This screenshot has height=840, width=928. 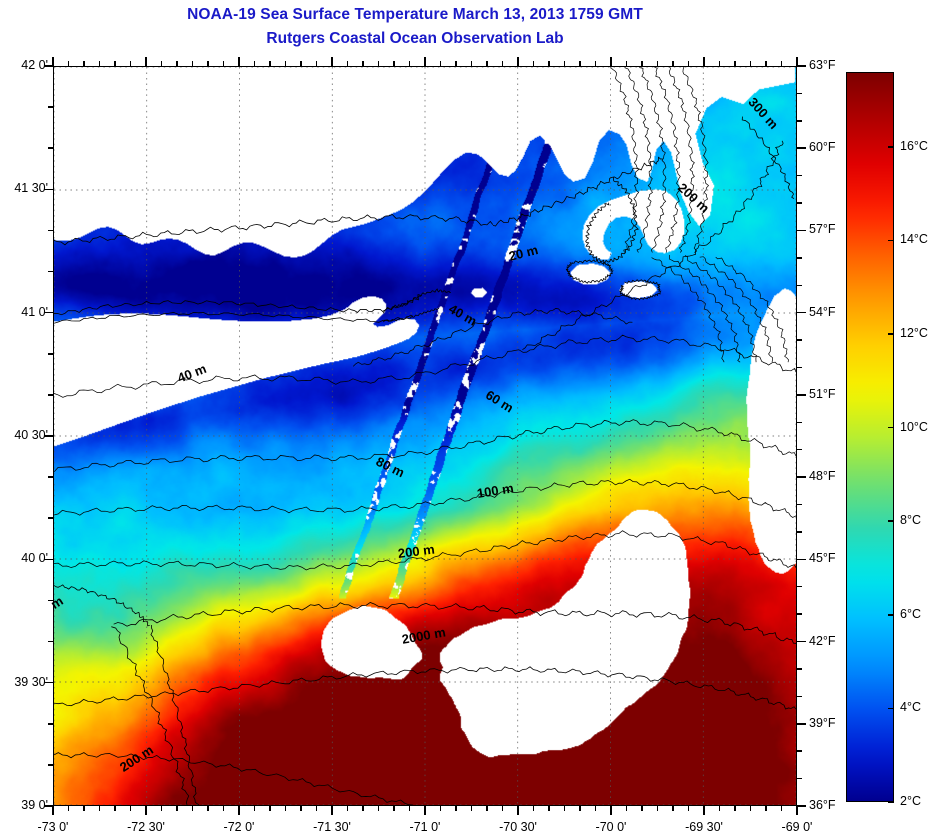 What do you see at coordinates (914, 239) in the screenshot?
I see `colorbar-tick-label: 14°C` at bounding box center [914, 239].